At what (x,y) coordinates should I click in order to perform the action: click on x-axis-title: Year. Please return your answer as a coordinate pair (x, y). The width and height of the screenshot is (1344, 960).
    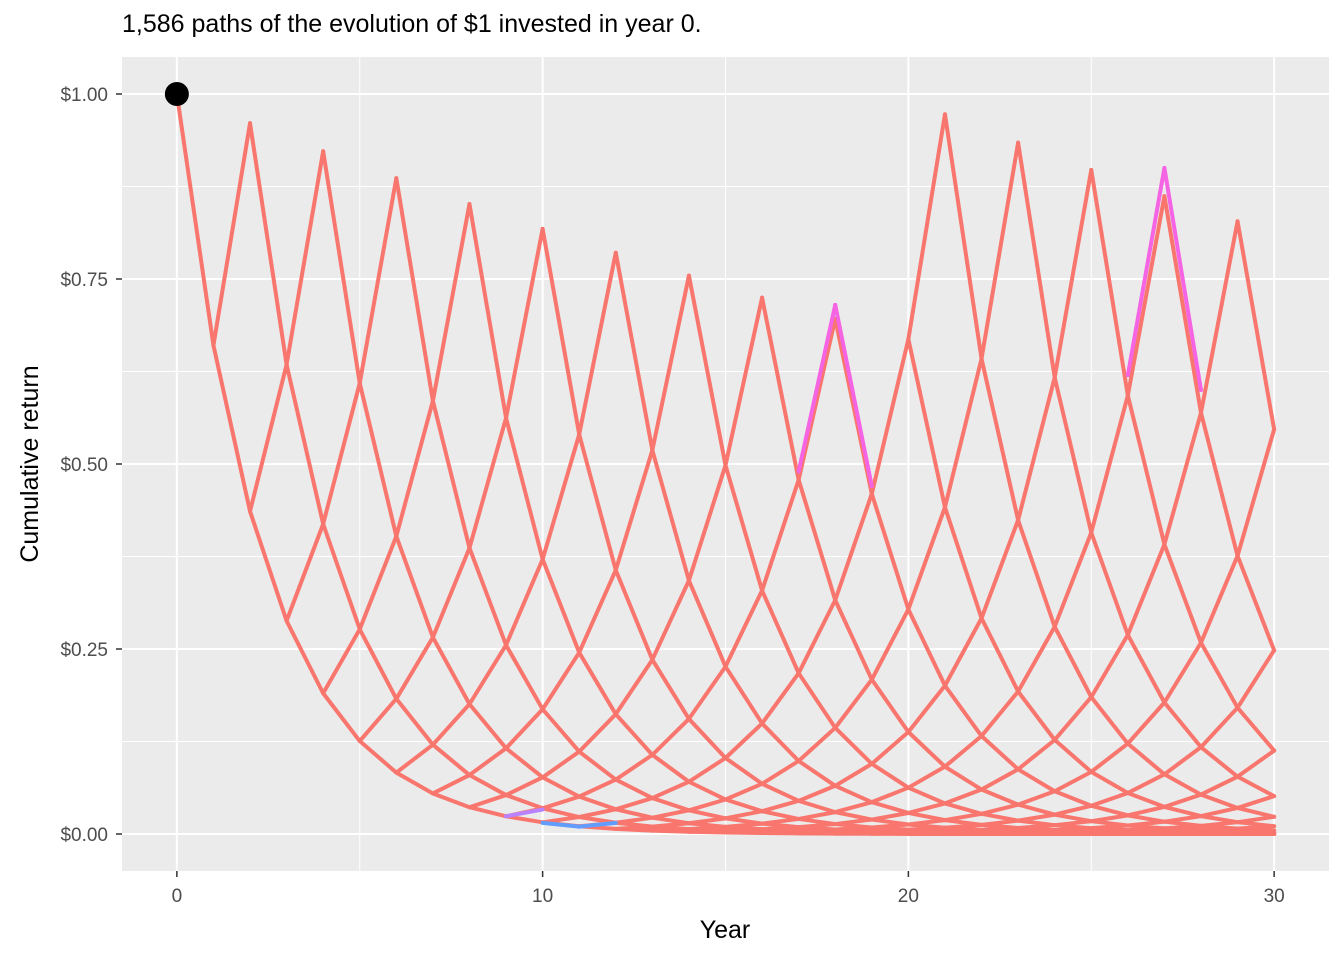
    Looking at the image, I should click on (725, 930).